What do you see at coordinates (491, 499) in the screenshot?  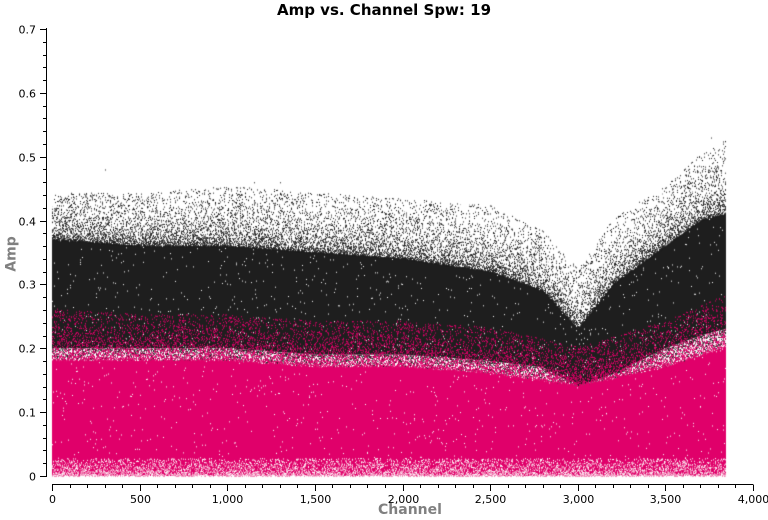 I see `x-tick-label: 2,500` at bounding box center [491, 499].